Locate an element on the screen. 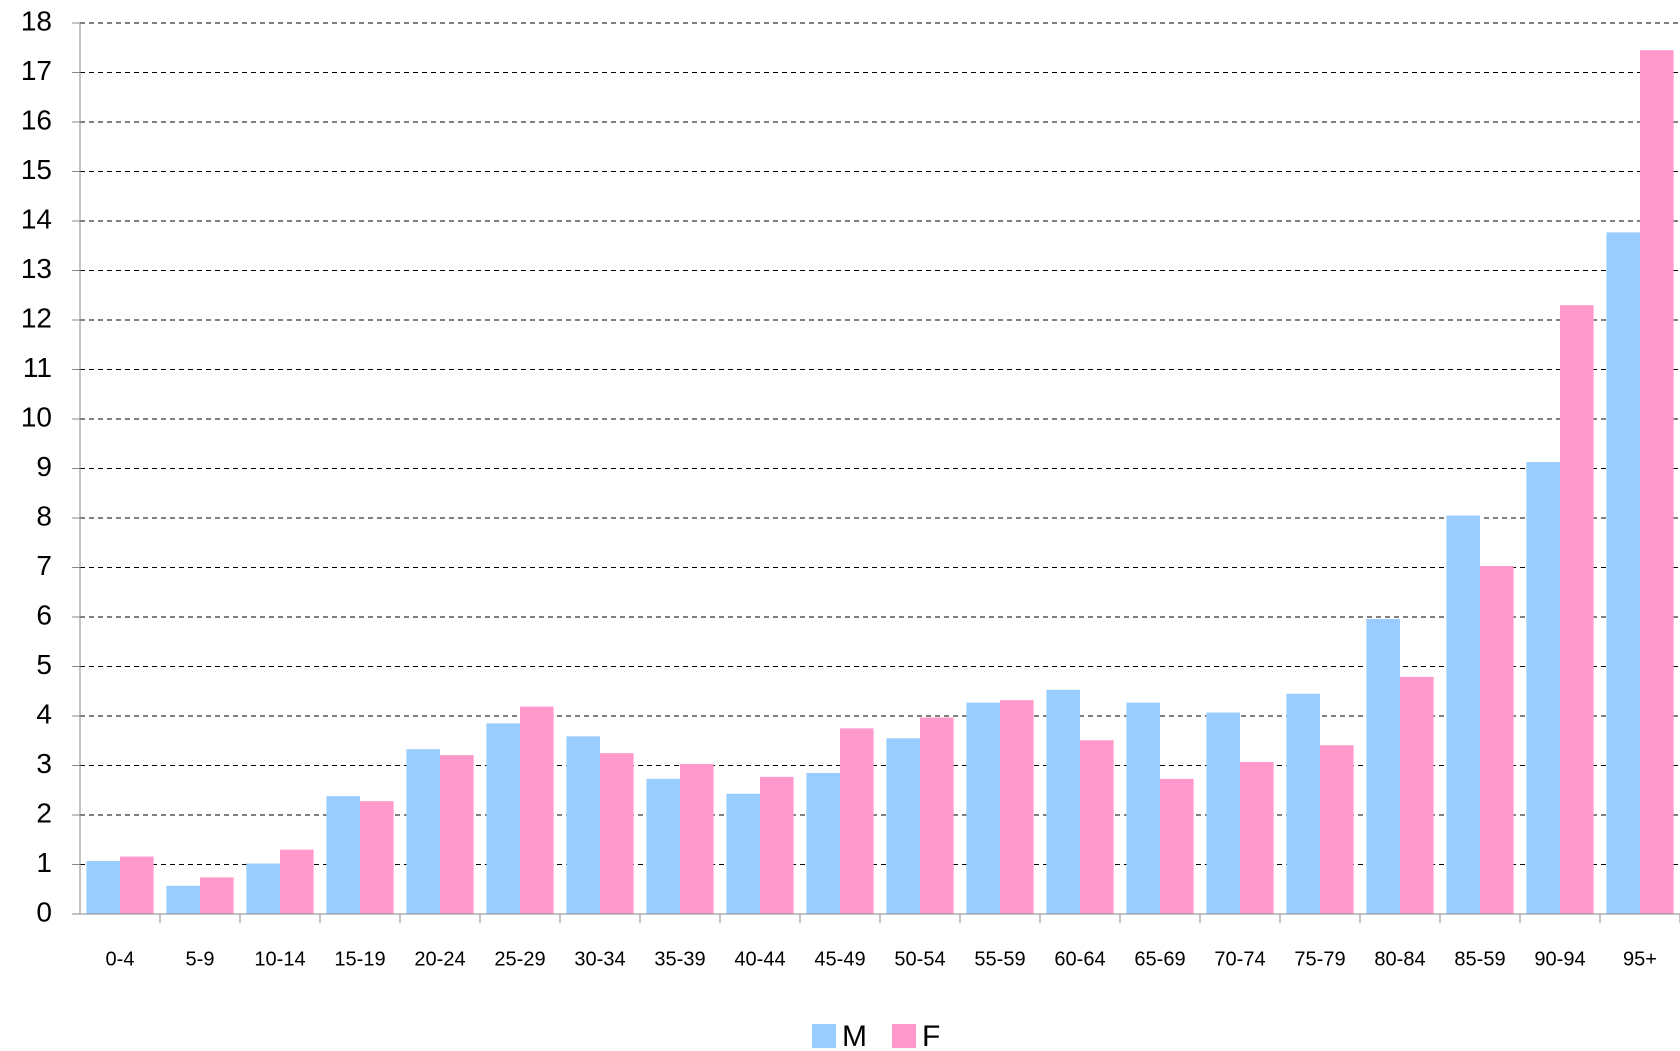 The width and height of the screenshot is (1680, 1051). x-tick-label: 10-14 is located at coordinates (279, 959).